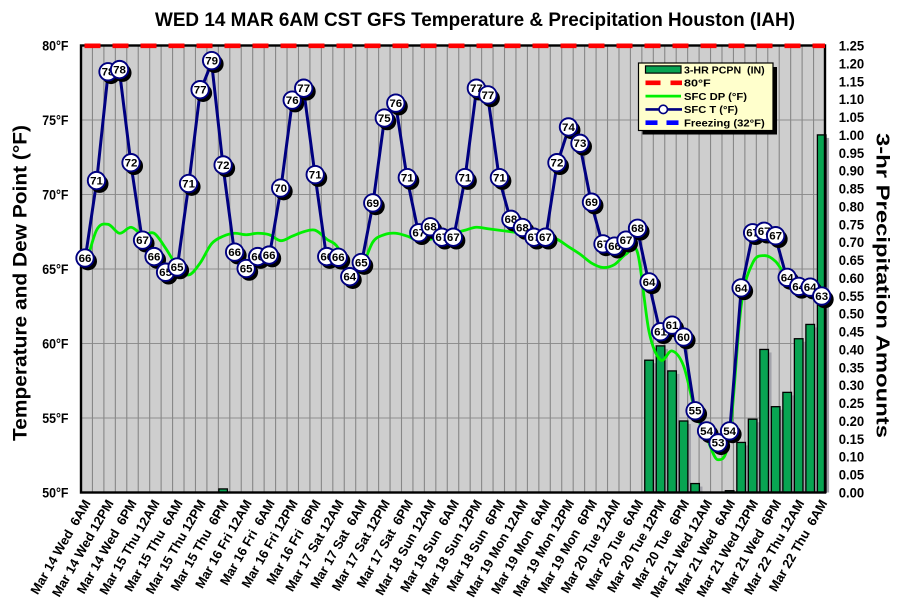 The height and width of the screenshot is (613, 903). I want to click on svg-text: 0.15, so click(852, 439).